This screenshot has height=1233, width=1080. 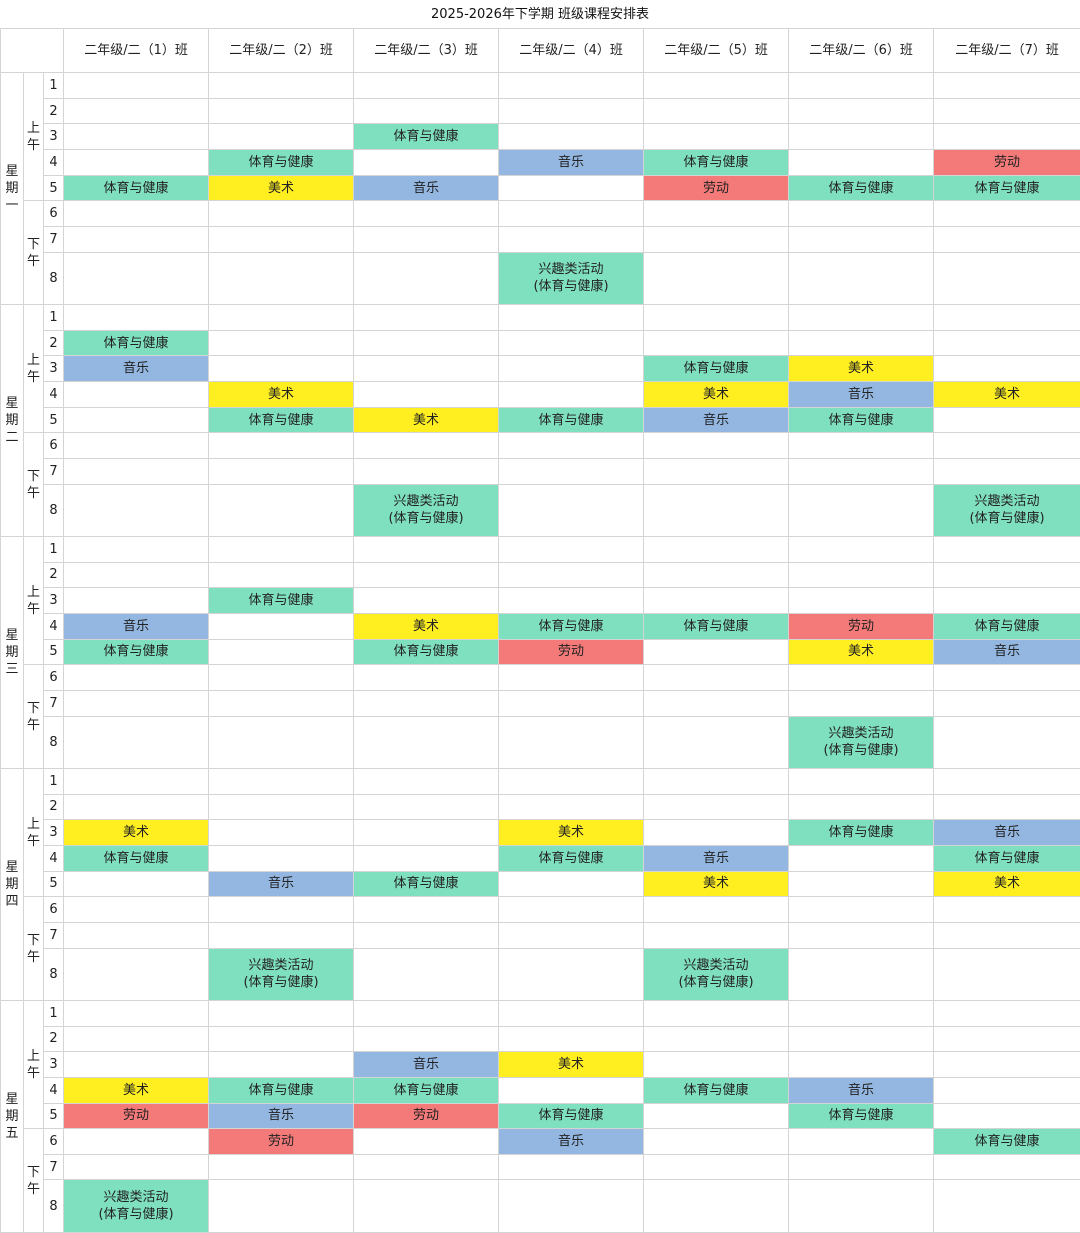 I want to click on lesson-cell: 音乐, so click(x=426, y=1064).